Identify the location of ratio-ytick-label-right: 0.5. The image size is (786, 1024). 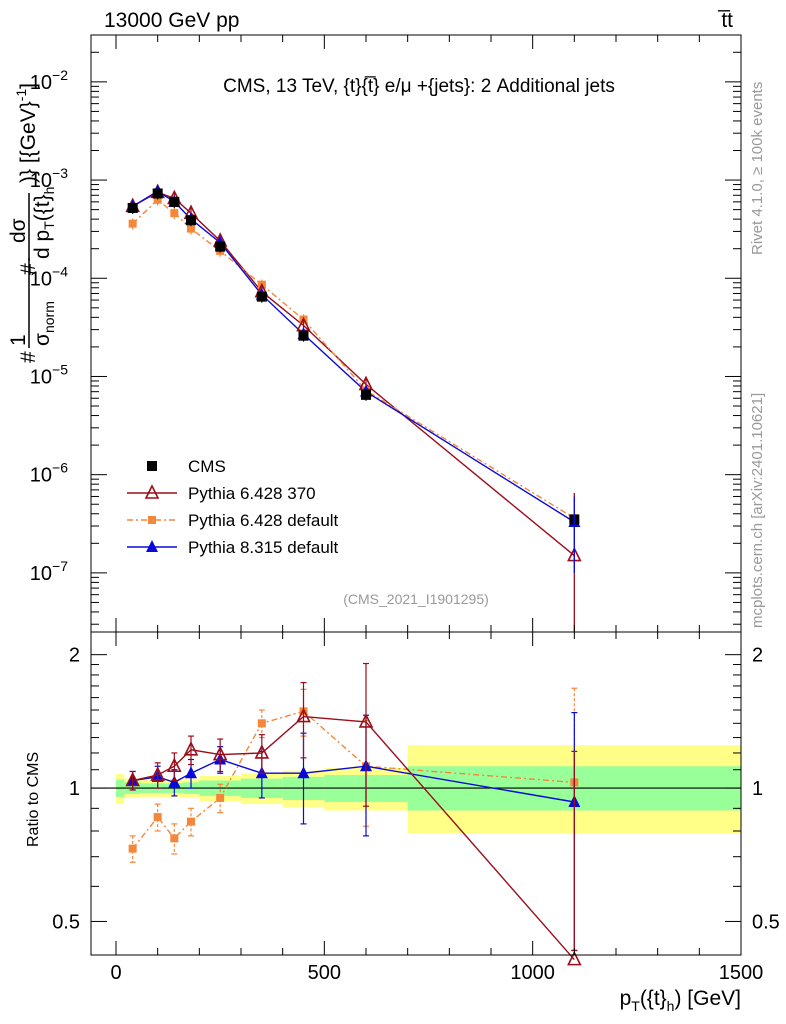
(766, 922).